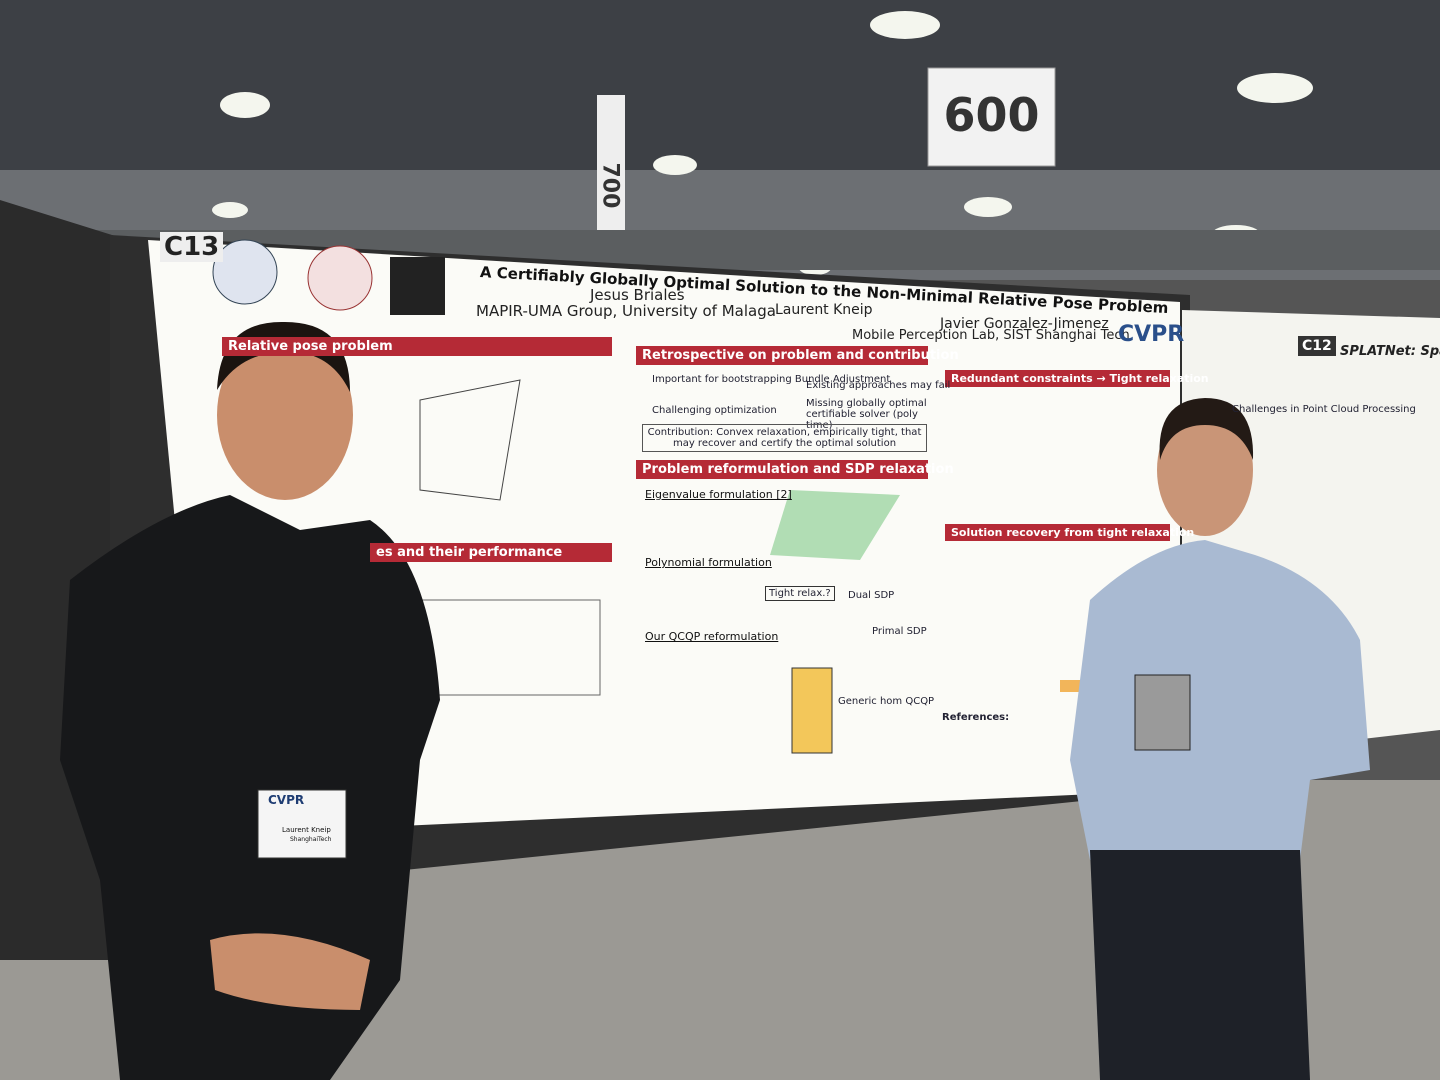  I want to click on neighbor-title: SPLATNet: Spars, so click(1390, 351).